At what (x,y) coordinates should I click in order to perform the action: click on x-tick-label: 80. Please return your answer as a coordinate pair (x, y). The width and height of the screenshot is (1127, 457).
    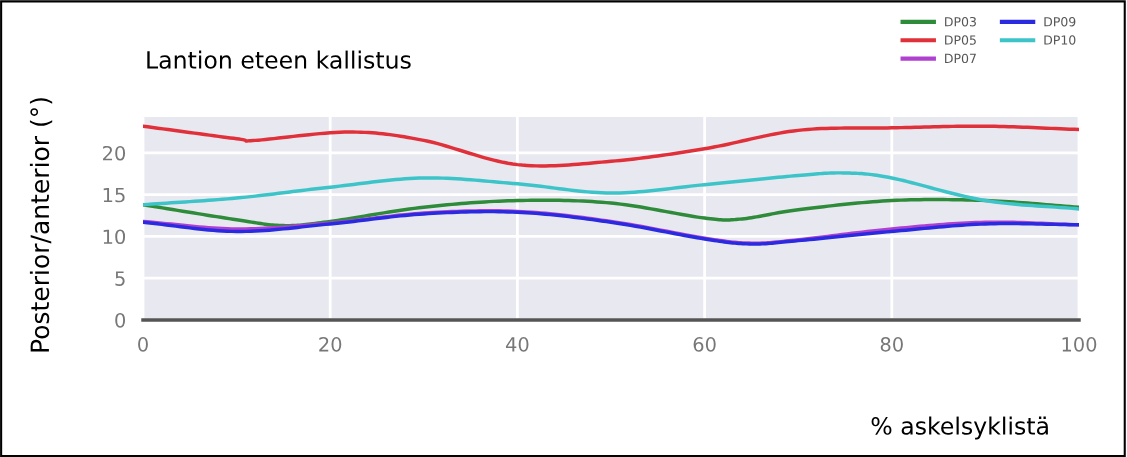
    Looking at the image, I should click on (891, 344).